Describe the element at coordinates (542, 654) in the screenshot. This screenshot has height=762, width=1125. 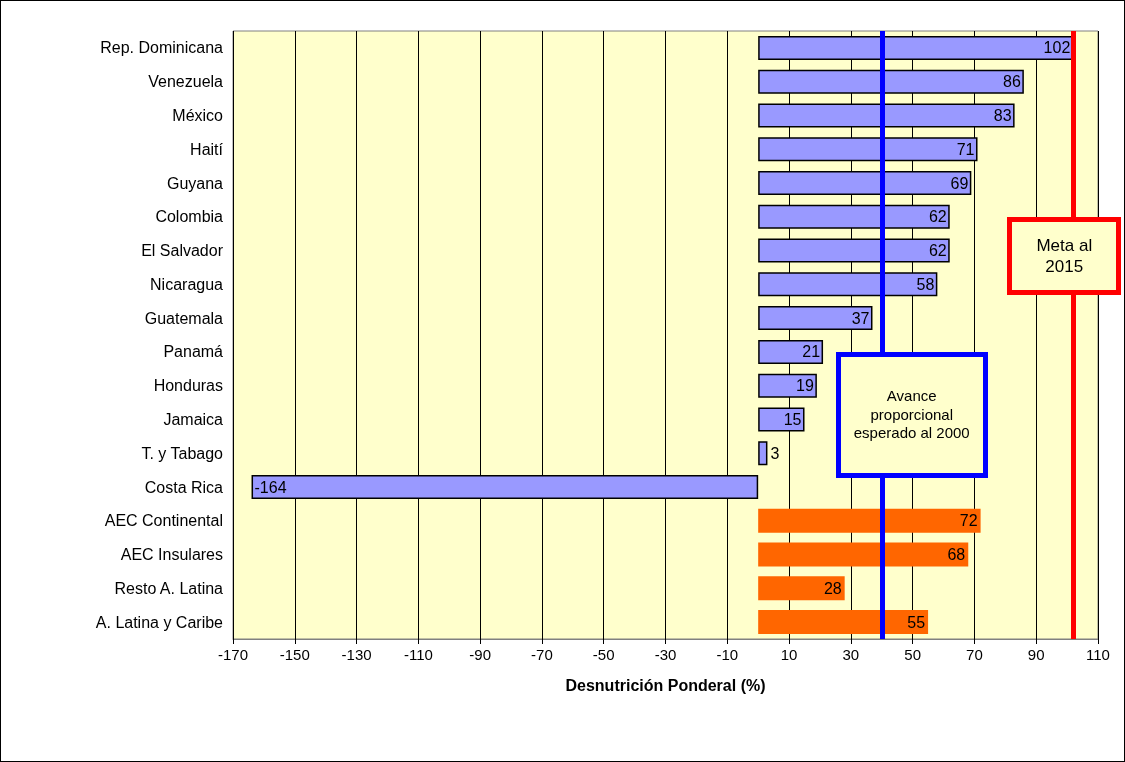
I see `x-tick-label: -70` at that location.